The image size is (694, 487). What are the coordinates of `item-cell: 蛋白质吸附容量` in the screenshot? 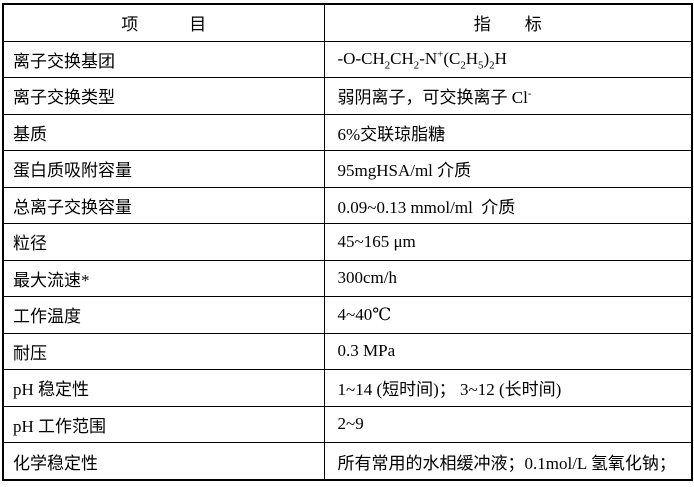 It's located at (163, 169).